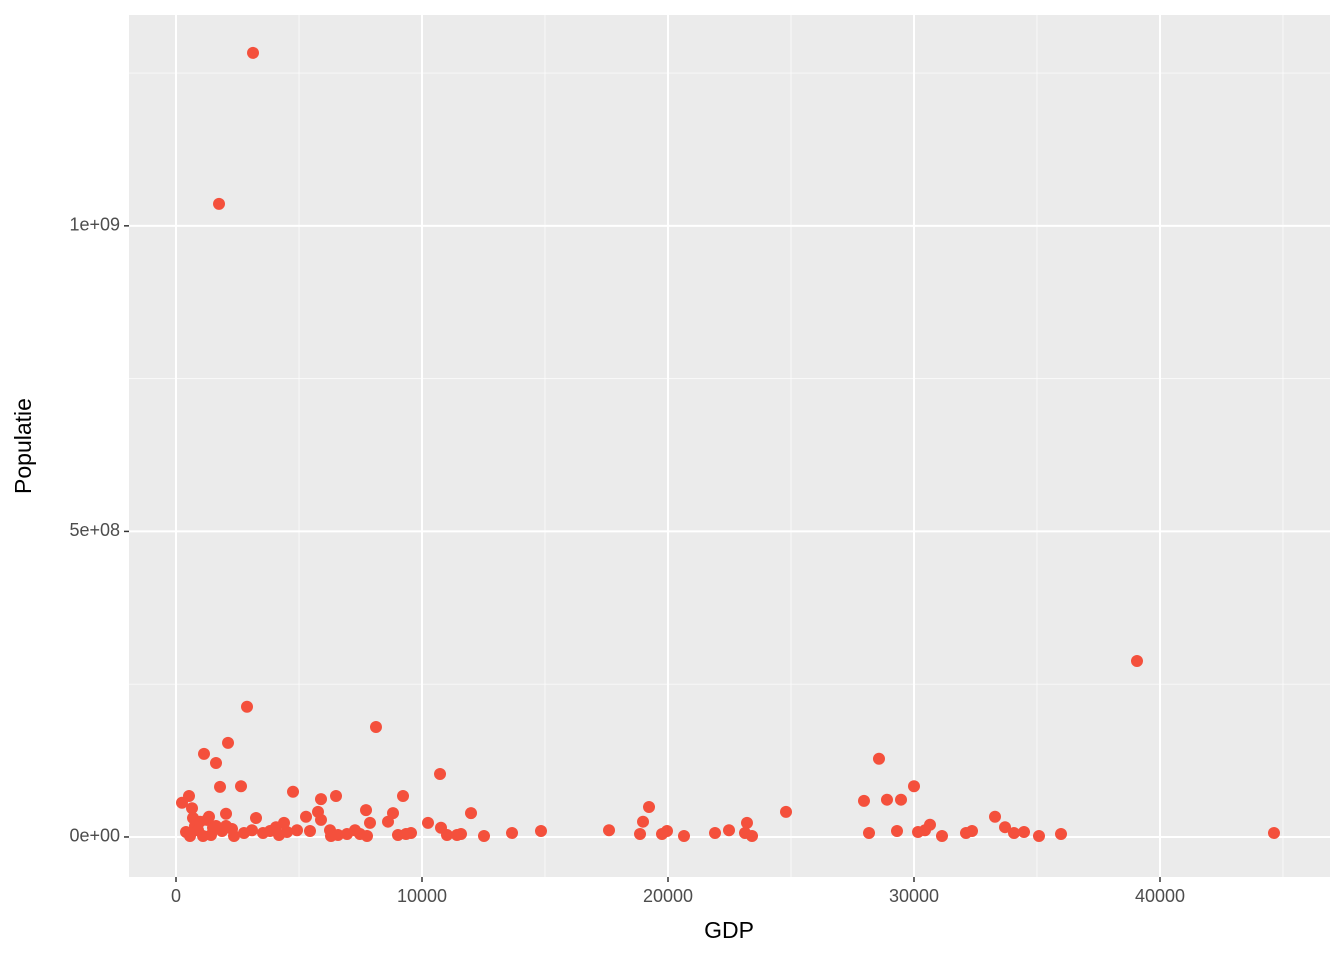 The height and width of the screenshot is (960, 1344). Describe the element at coordinates (1160, 896) in the screenshot. I see `x-tick-label: 40000` at that location.